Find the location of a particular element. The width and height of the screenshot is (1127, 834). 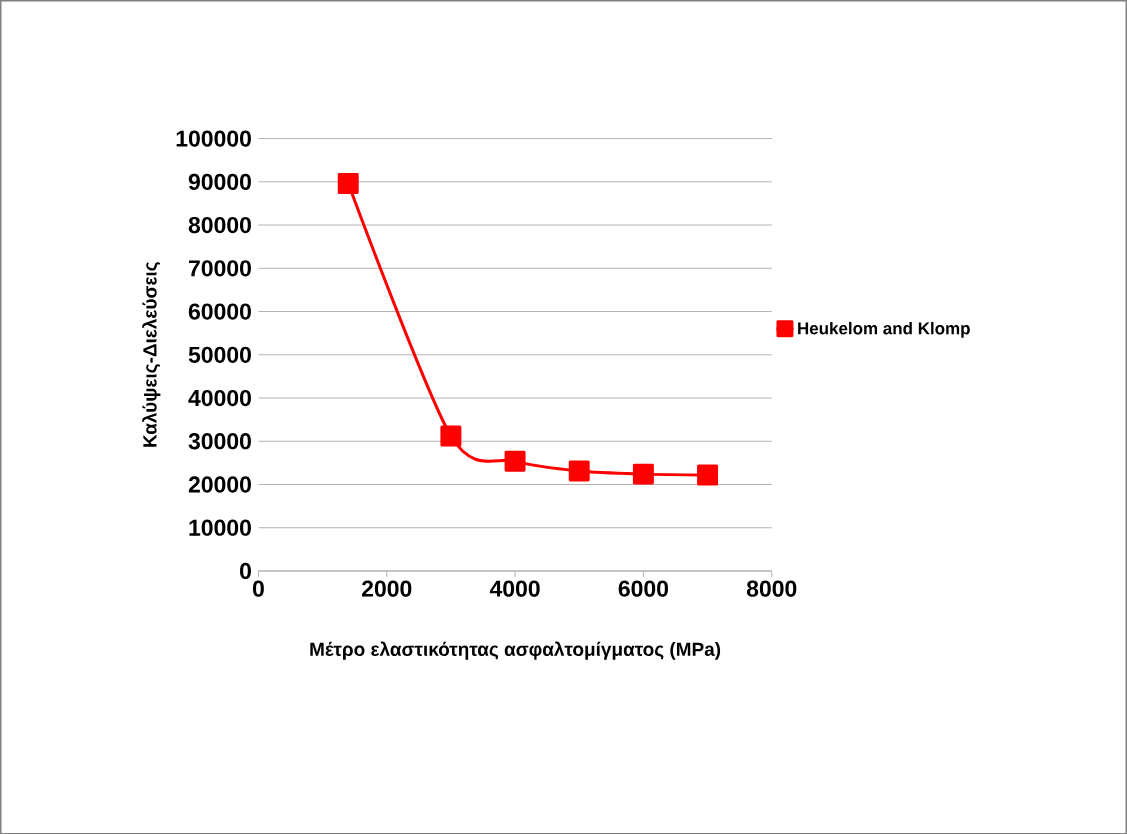

x-tick-label: 2000 is located at coordinates (386, 588).